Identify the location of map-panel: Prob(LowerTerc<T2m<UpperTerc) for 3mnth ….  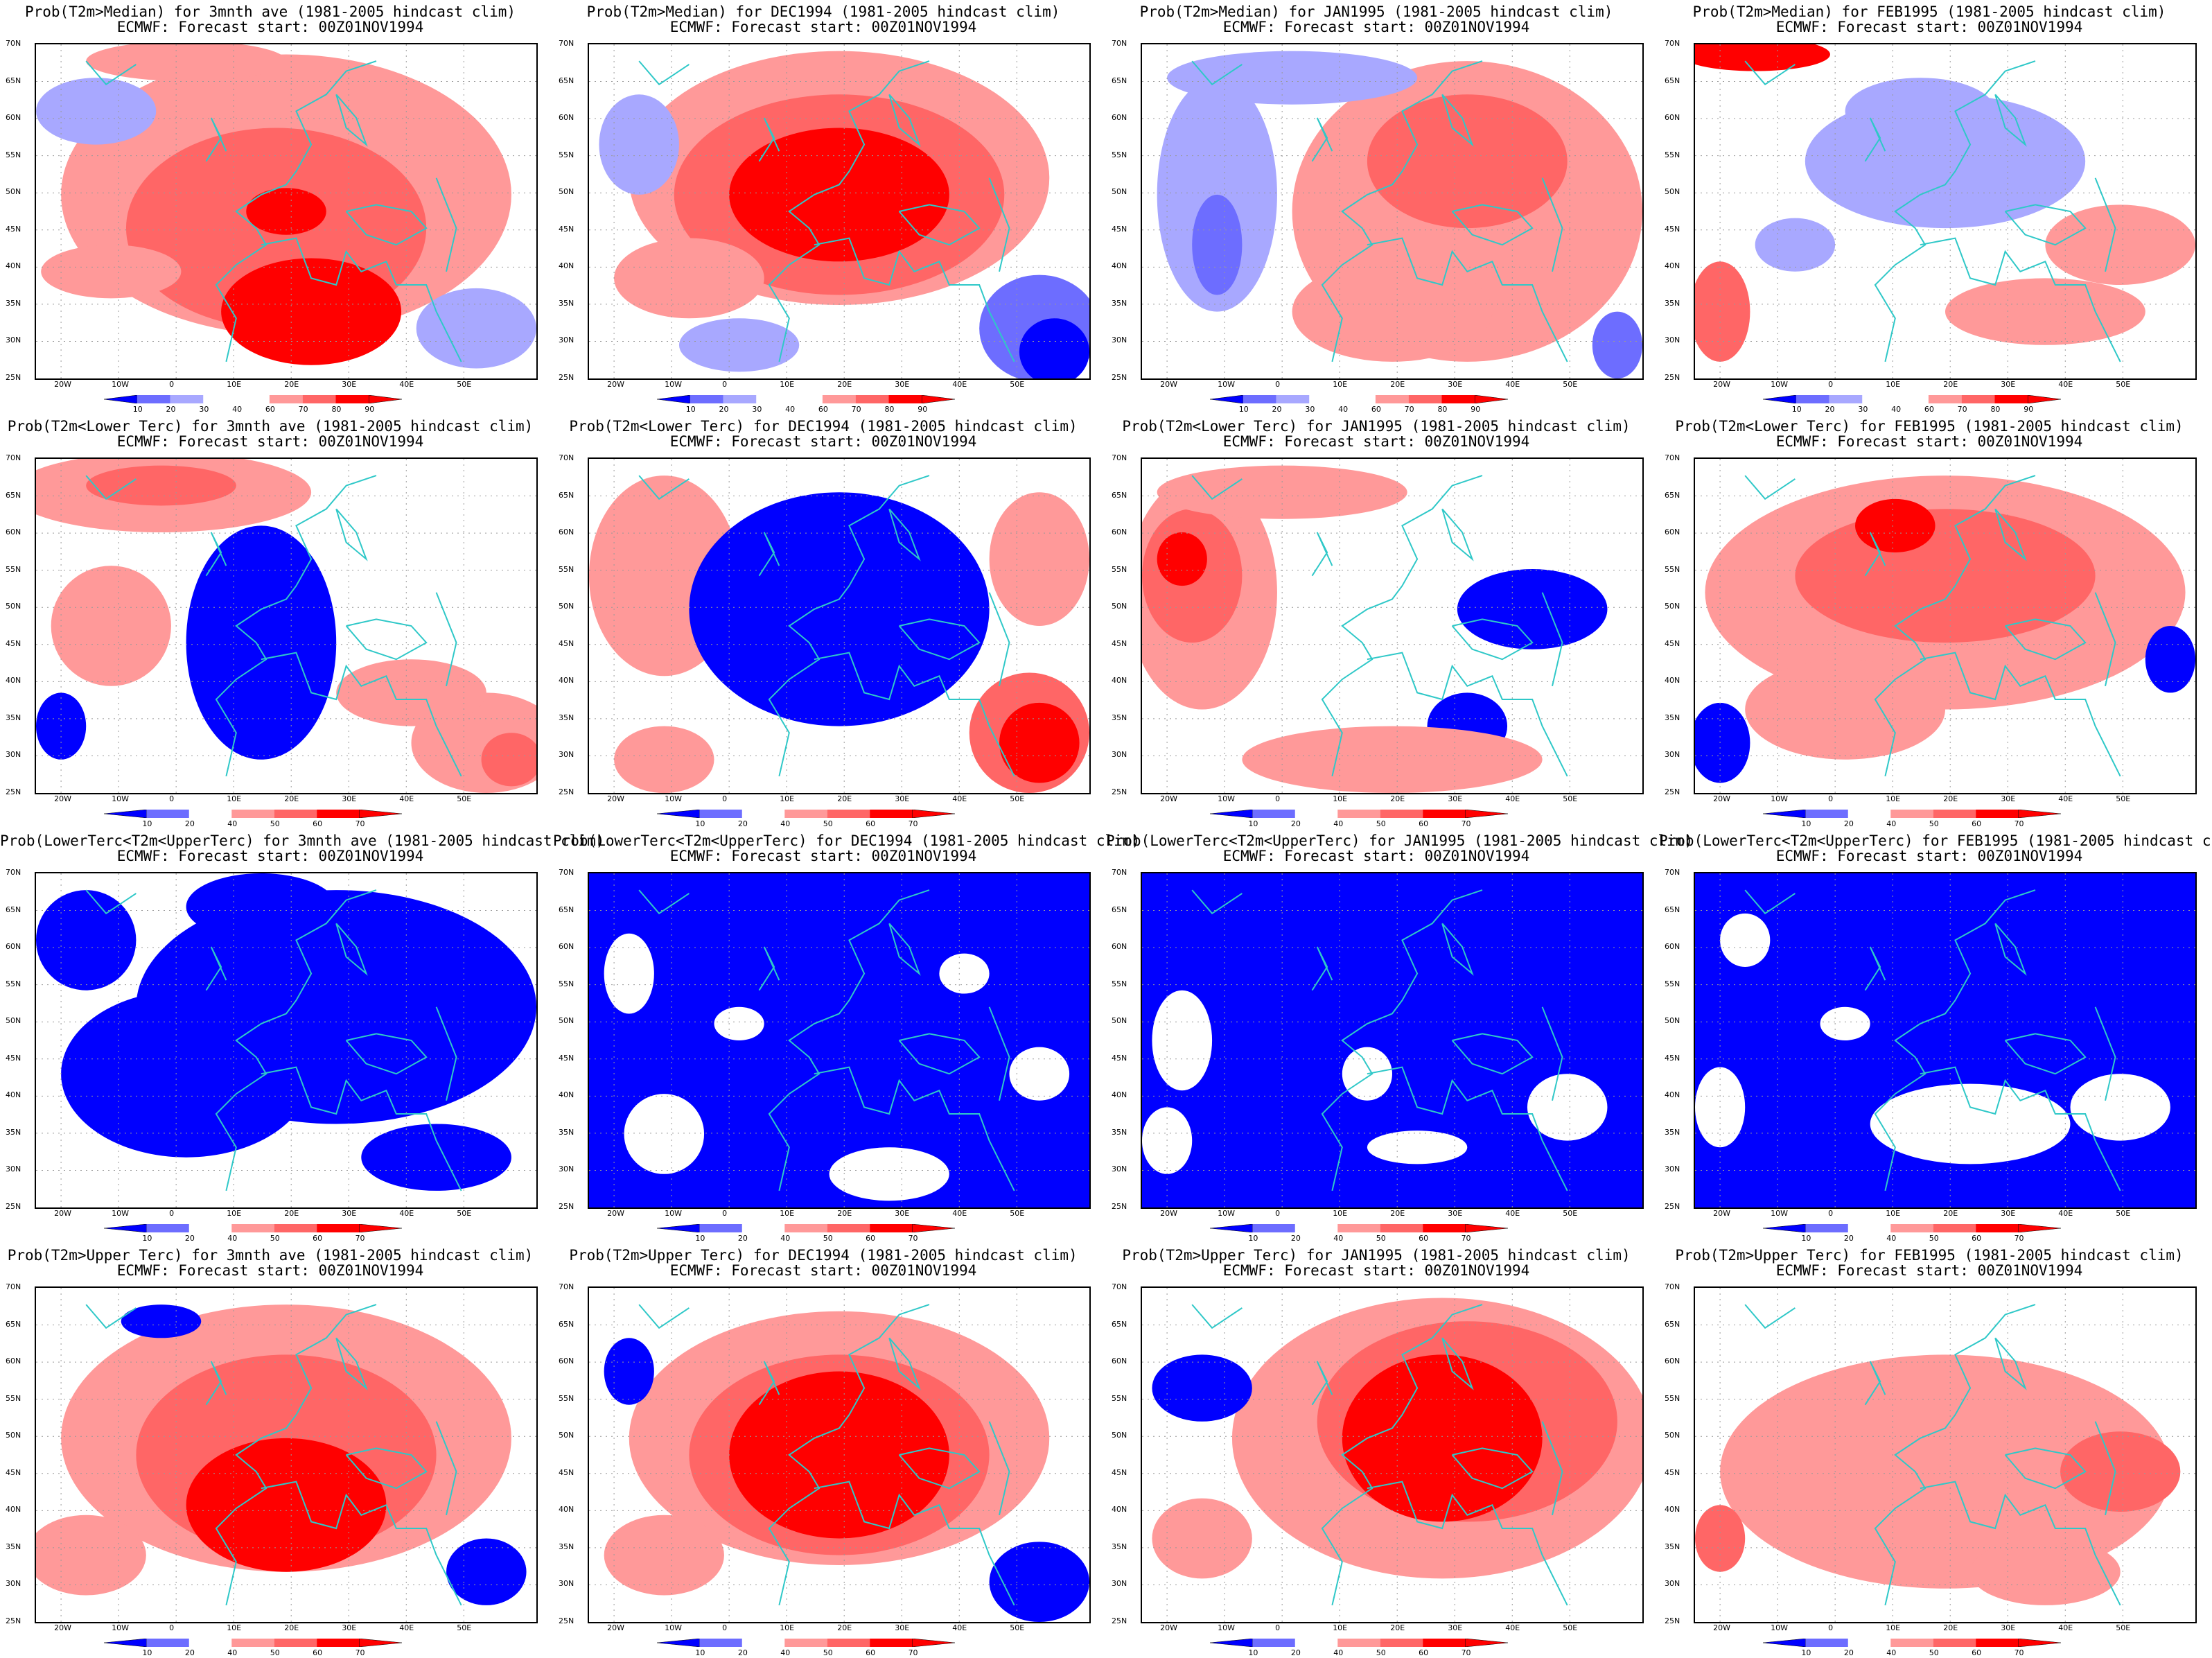
(302, 1036).